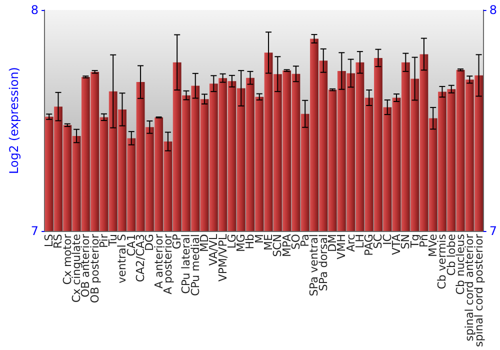 This screenshot has height=350, width=500. I want to click on y2-tick-label: 8, so click(493, 10).